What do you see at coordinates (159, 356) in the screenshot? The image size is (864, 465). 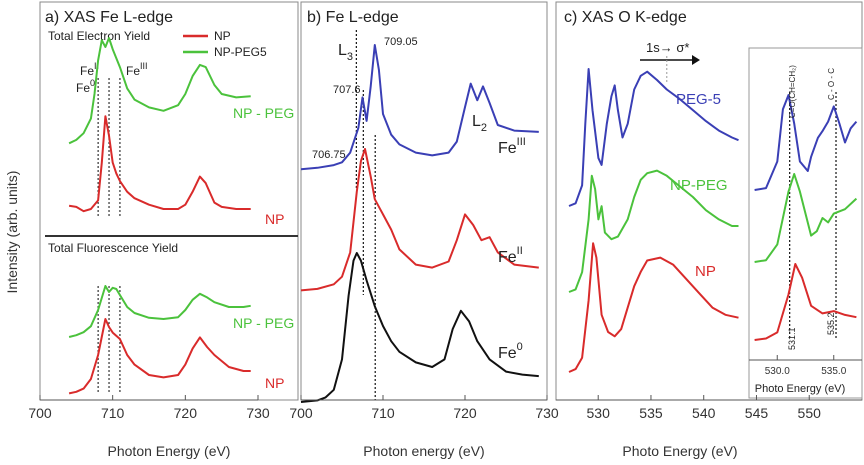 I see `series-line-np-tfy` at bounding box center [159, 356].